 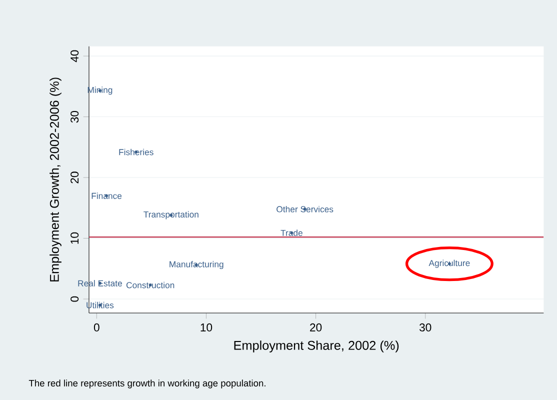 What do you see at coordinates (150, 285) in the screenshot?
I see `series-label: Construction` at bounding box center [150, 285].